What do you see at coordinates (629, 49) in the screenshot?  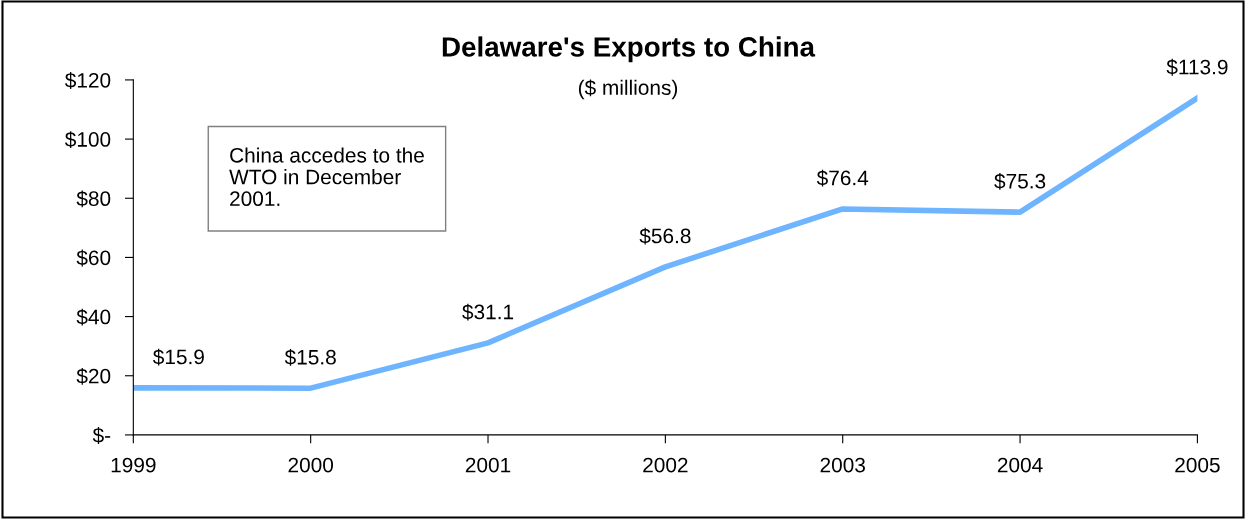 I see `chart-title: Delaware's Exports to China` at bounding box center [629, 49].